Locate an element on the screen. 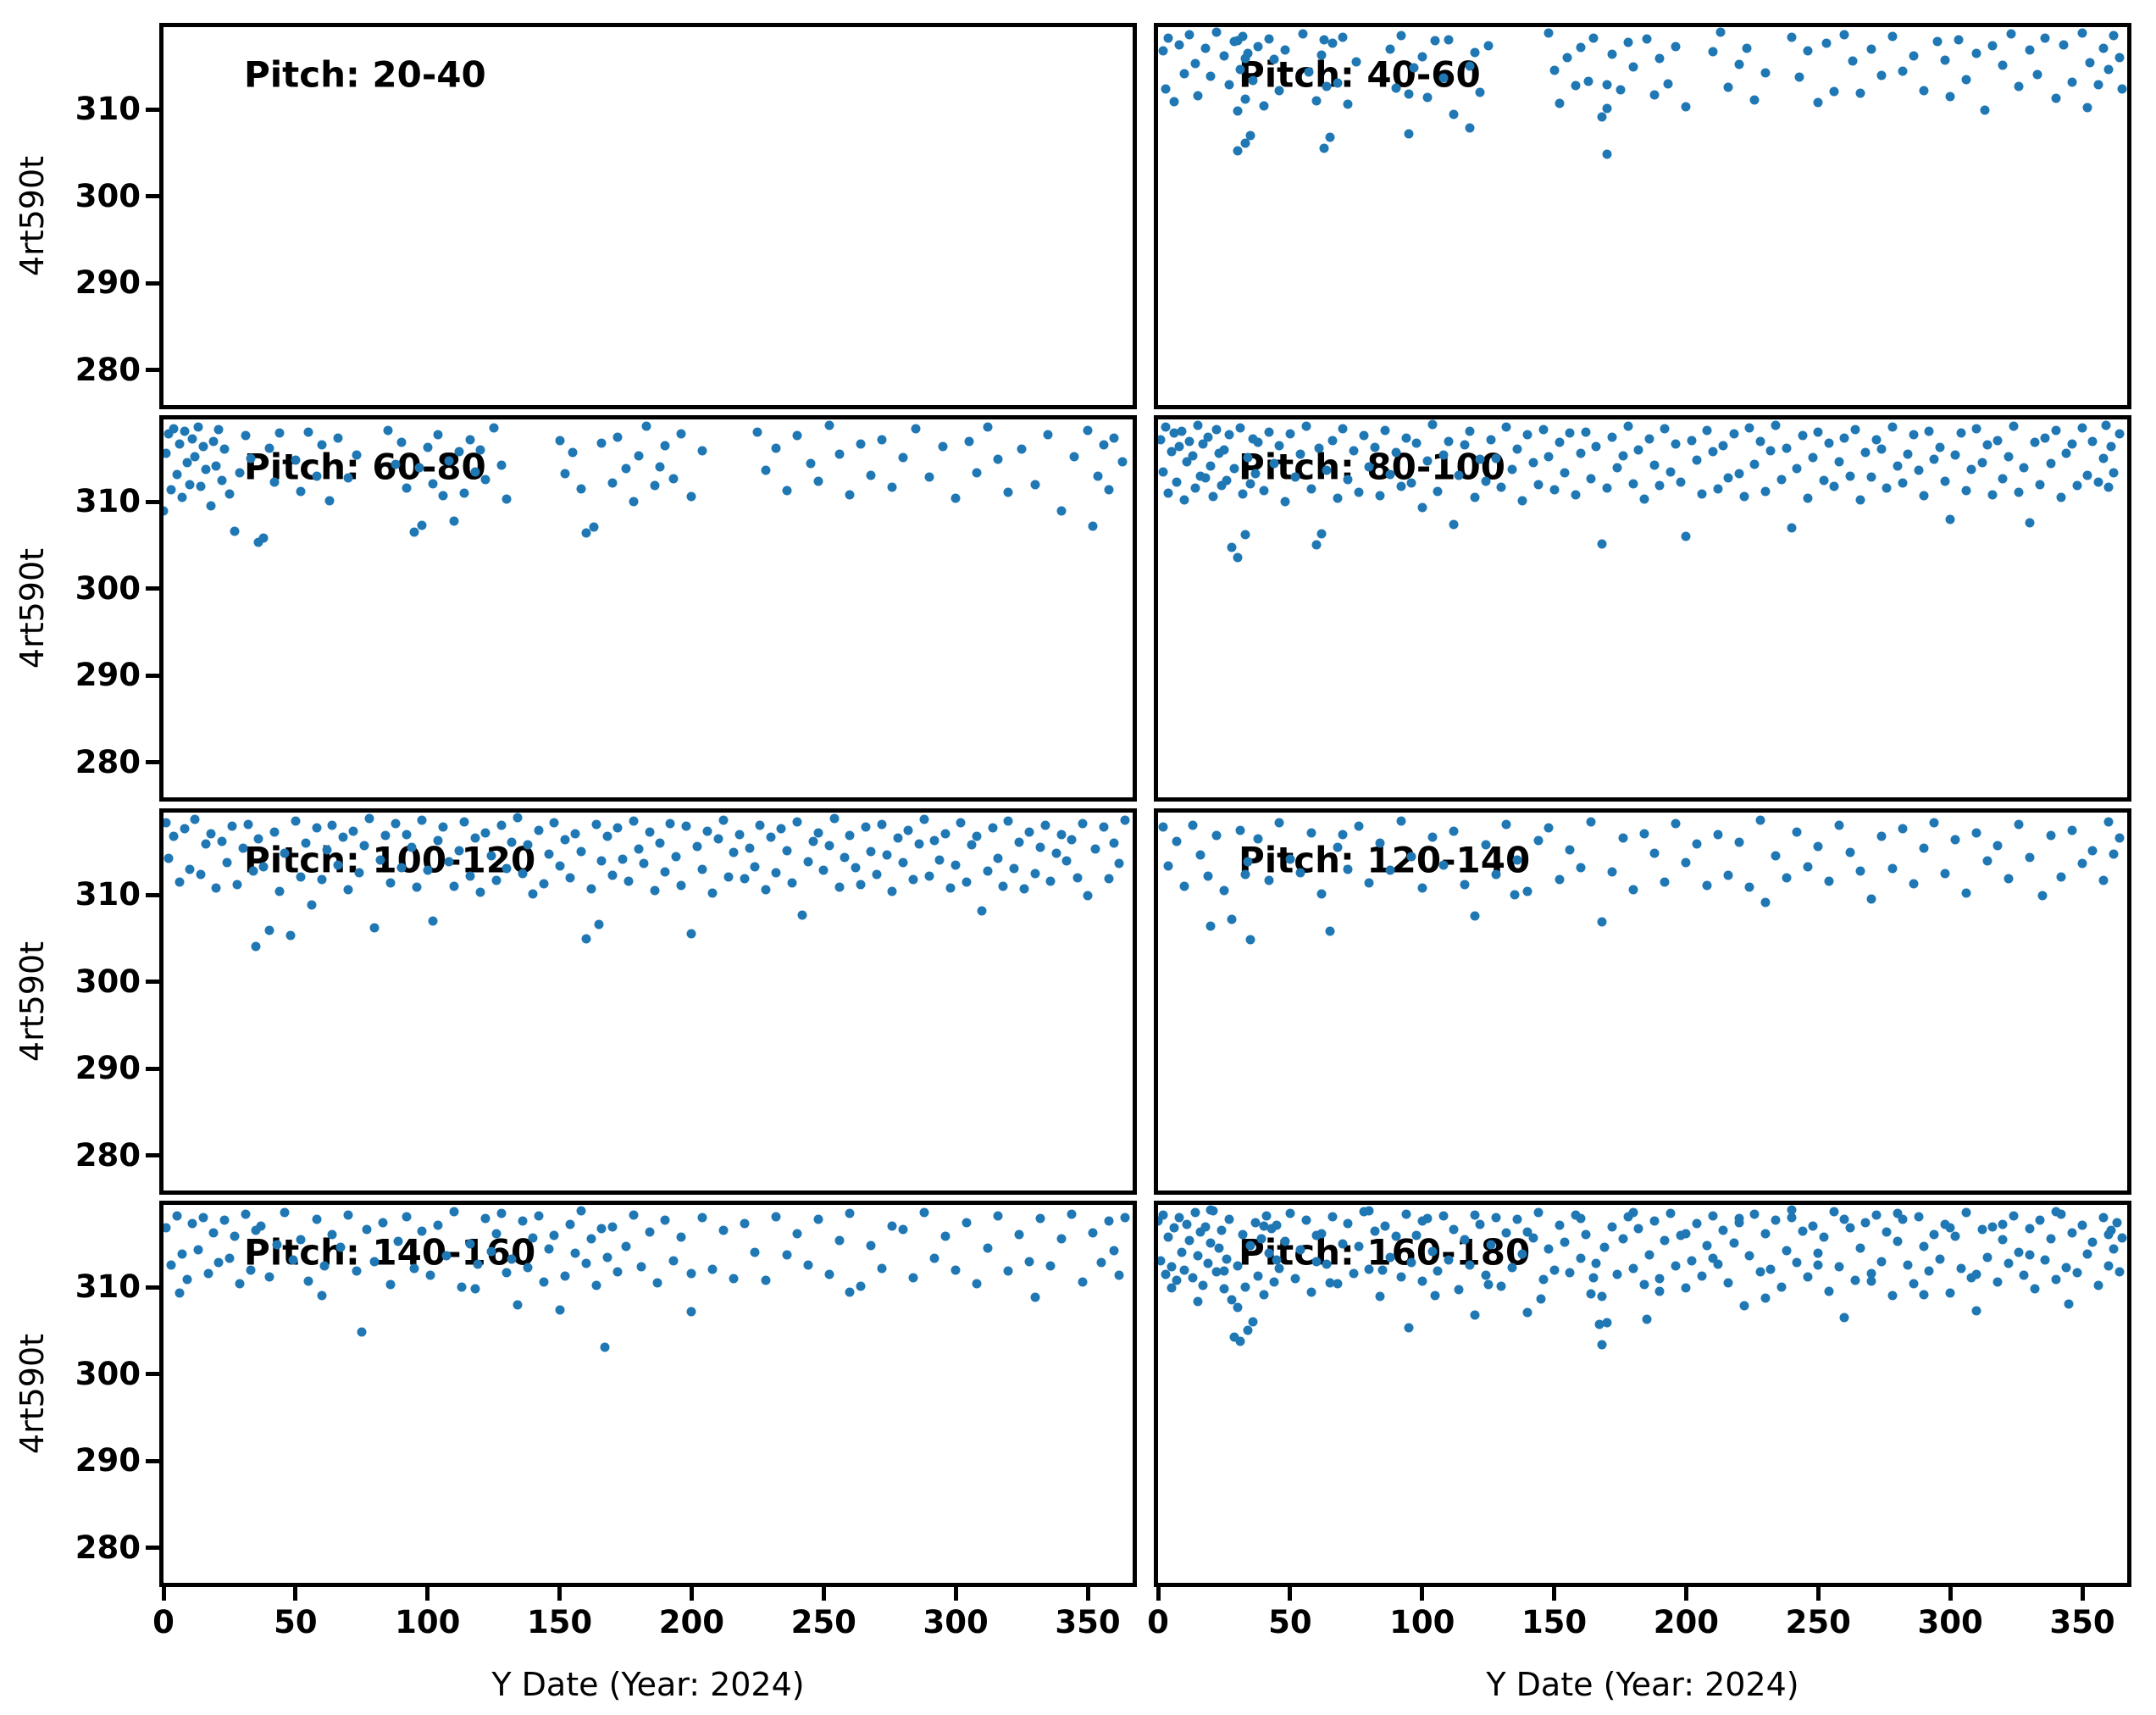  x-tick-label: 0 is located at coordinates (1158, 1622).